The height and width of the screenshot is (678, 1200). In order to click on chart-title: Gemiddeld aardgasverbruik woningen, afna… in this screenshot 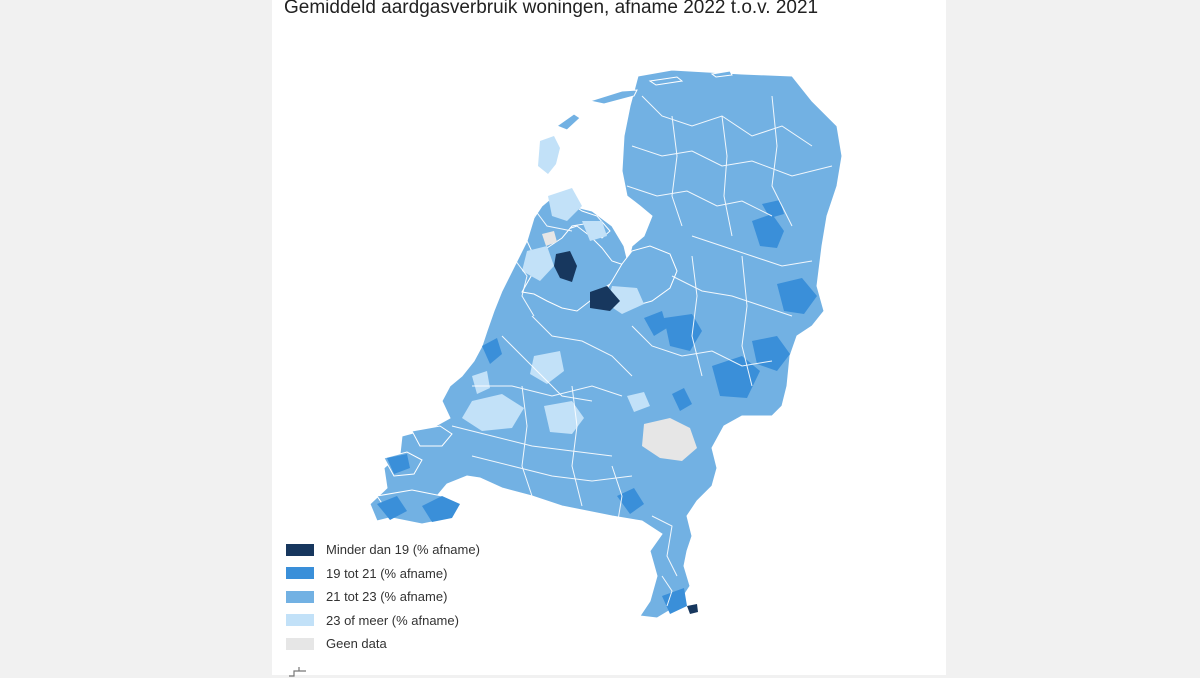, I will do `click(551, 9)`.